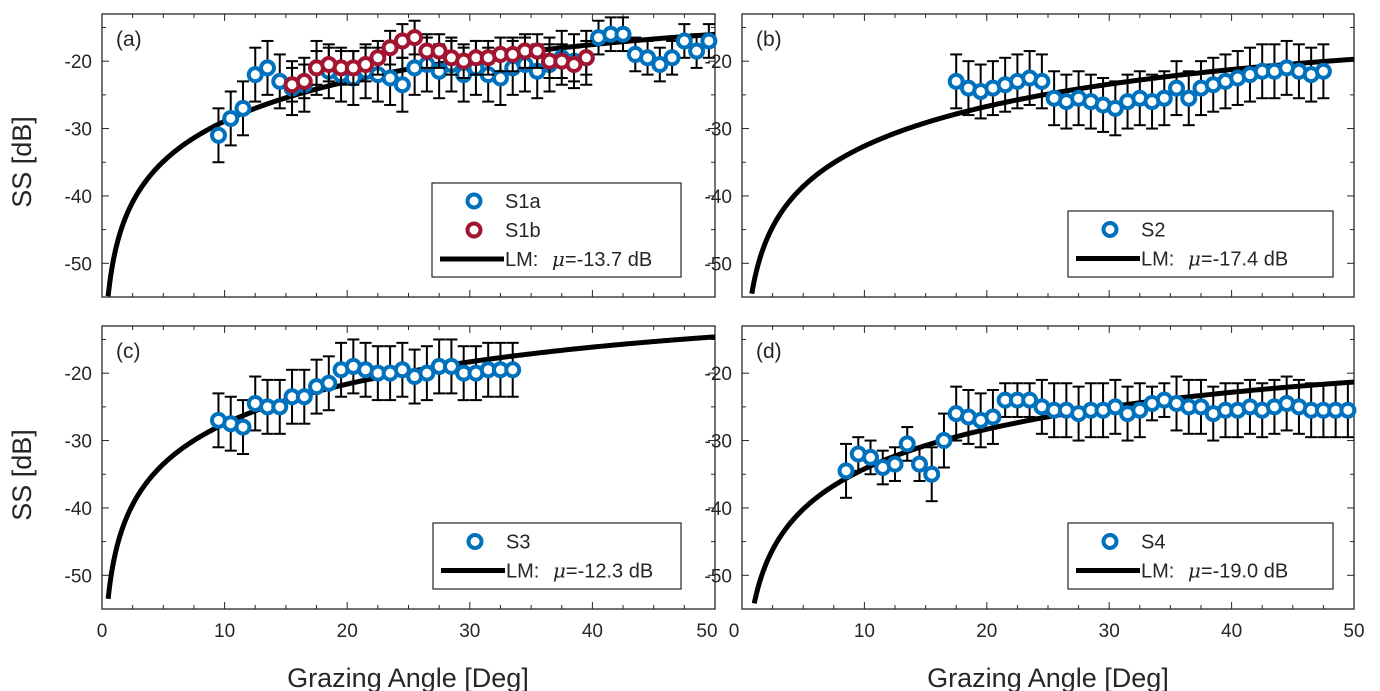 Image resolution: width=1380 pixels, height=691 pixels. What do you see at coordinates (1110, 541) in the screenshot?
I see `legend-marker-s4` at bounding box center [1110, 541].